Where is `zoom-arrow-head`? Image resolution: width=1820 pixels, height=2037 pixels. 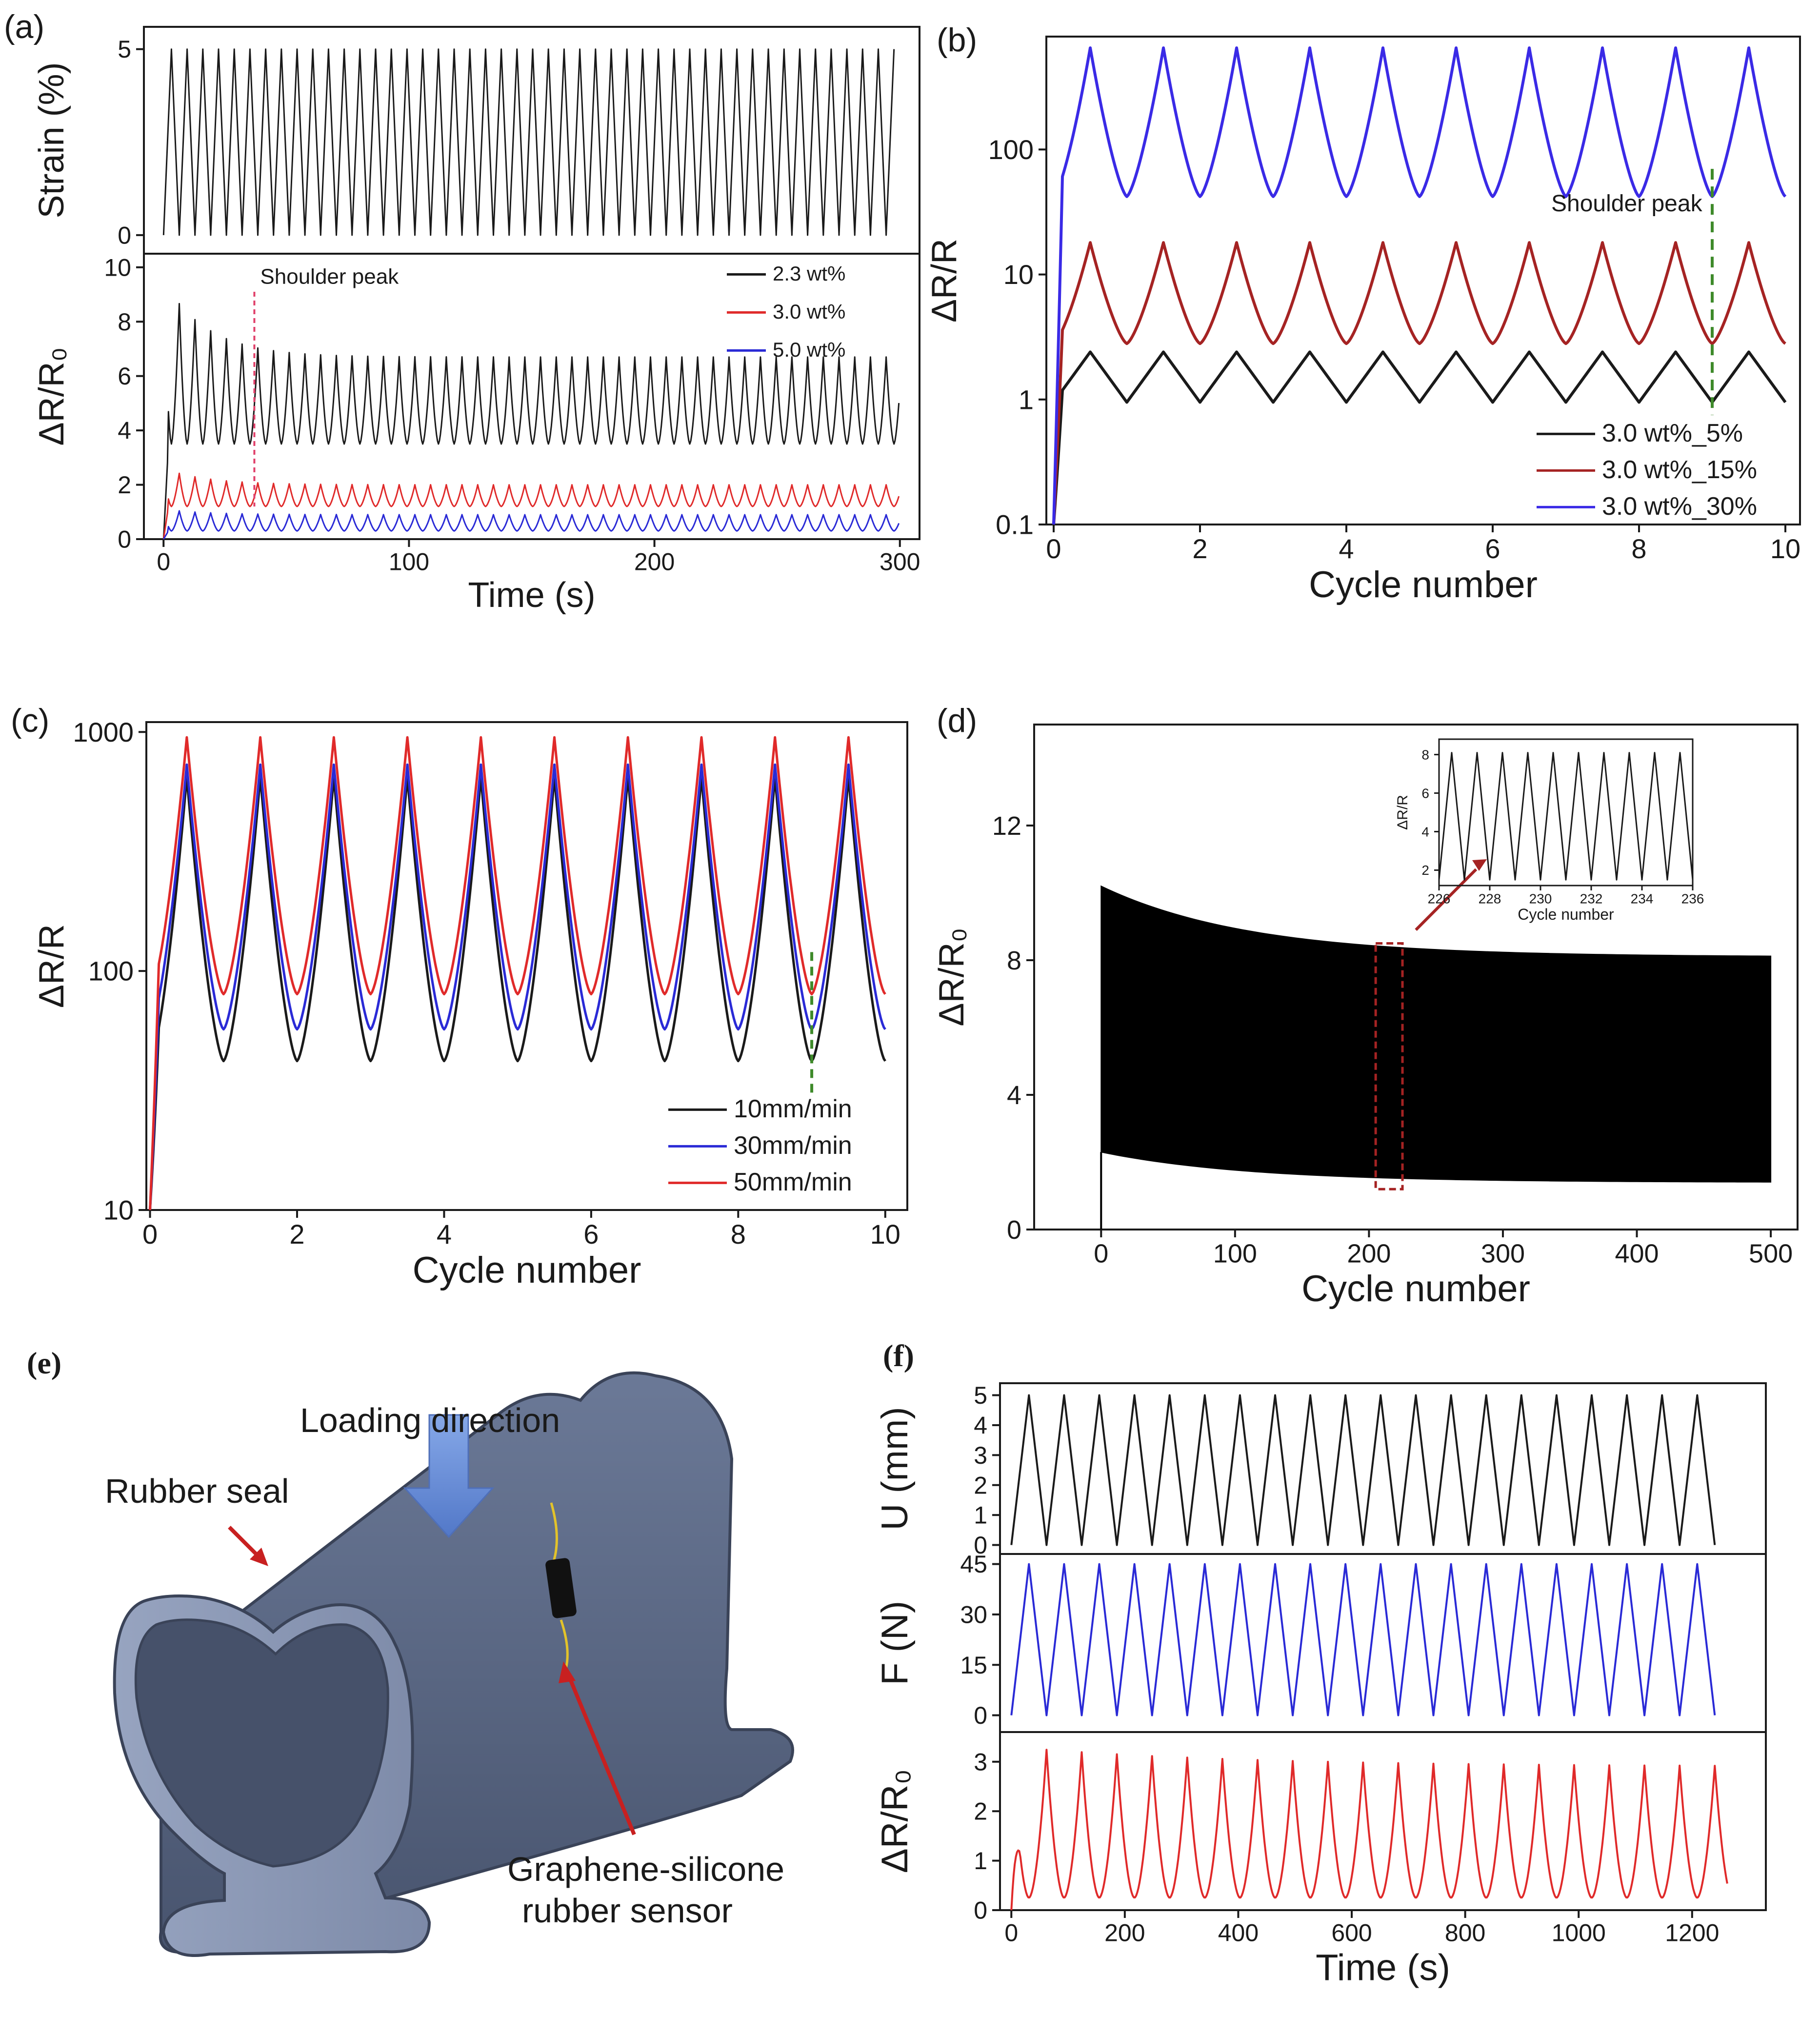 zoom-arrow-head is located at coordinates (1479, 865).